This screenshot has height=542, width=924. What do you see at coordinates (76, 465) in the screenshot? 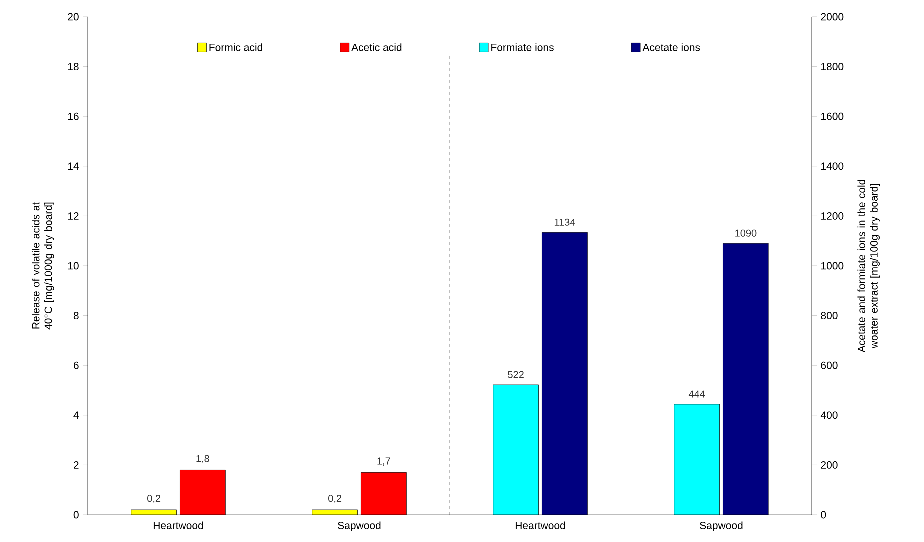
I see `y-tick-label: 2` at bounding box center [76, 465].